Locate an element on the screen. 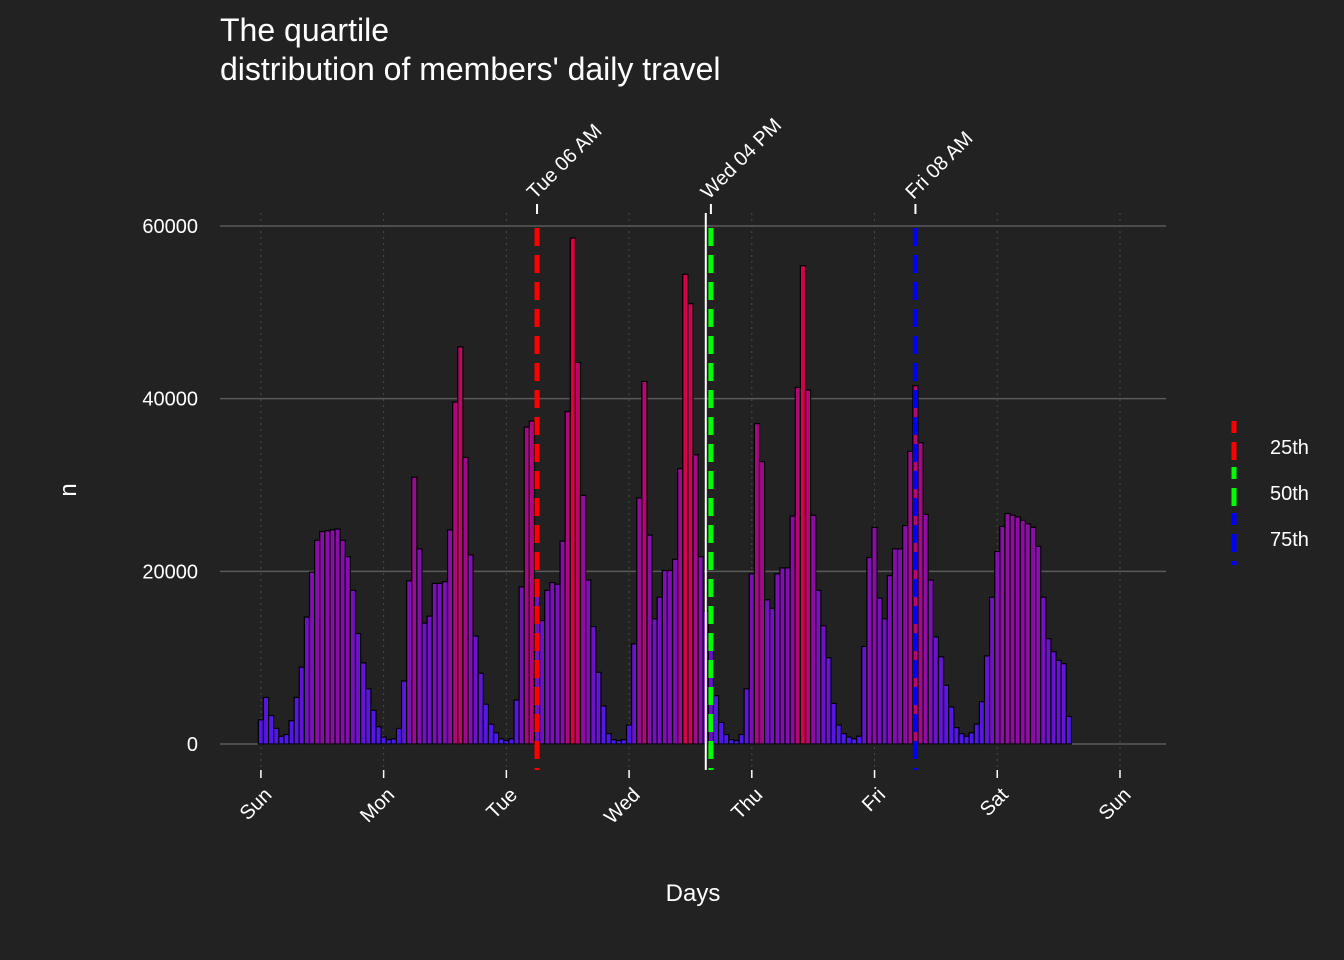 Image resolution: width=1344 pixels, height=960 pixels. y-tick-label: 60000 is located at coordinates (170, 227).